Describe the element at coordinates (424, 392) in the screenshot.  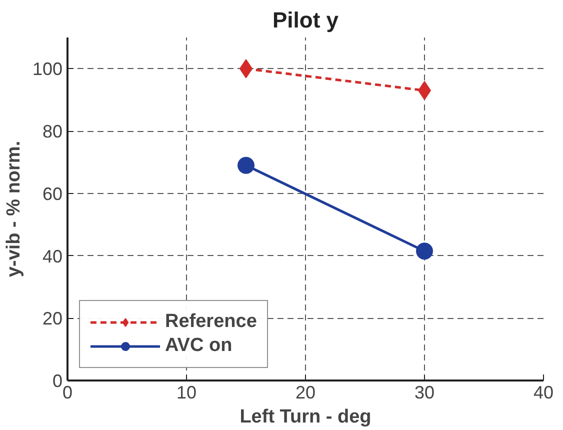
I see `x-tick-label: 30` at that location.